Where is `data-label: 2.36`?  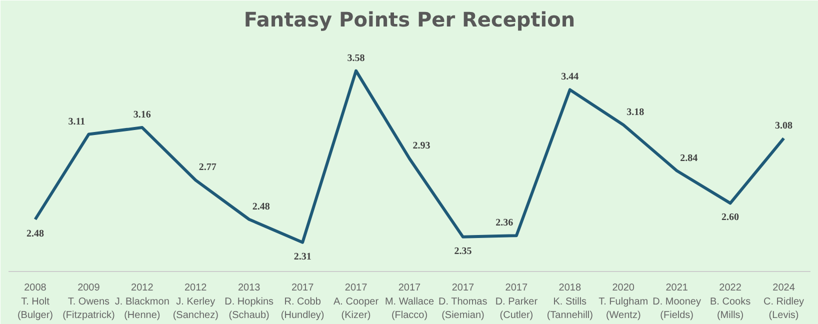
data-label: 2.36 is located at coordinates (505, 223).